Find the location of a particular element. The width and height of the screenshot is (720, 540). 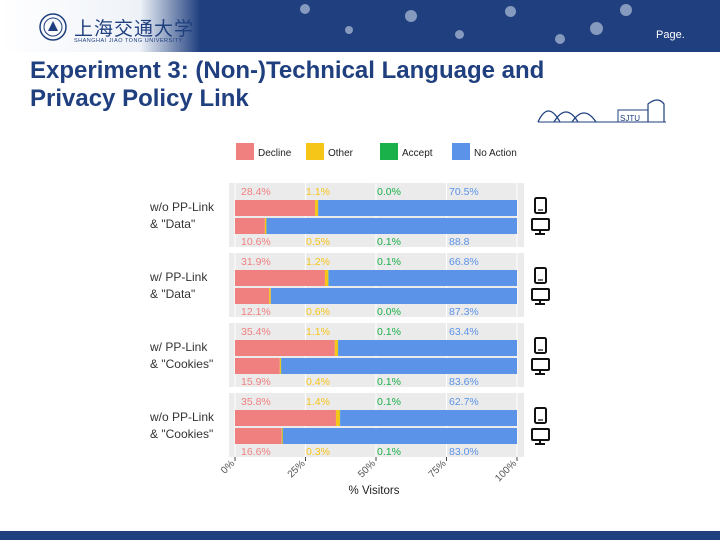

data-label-decline: 15.9% is located at coordinates (256, 382).